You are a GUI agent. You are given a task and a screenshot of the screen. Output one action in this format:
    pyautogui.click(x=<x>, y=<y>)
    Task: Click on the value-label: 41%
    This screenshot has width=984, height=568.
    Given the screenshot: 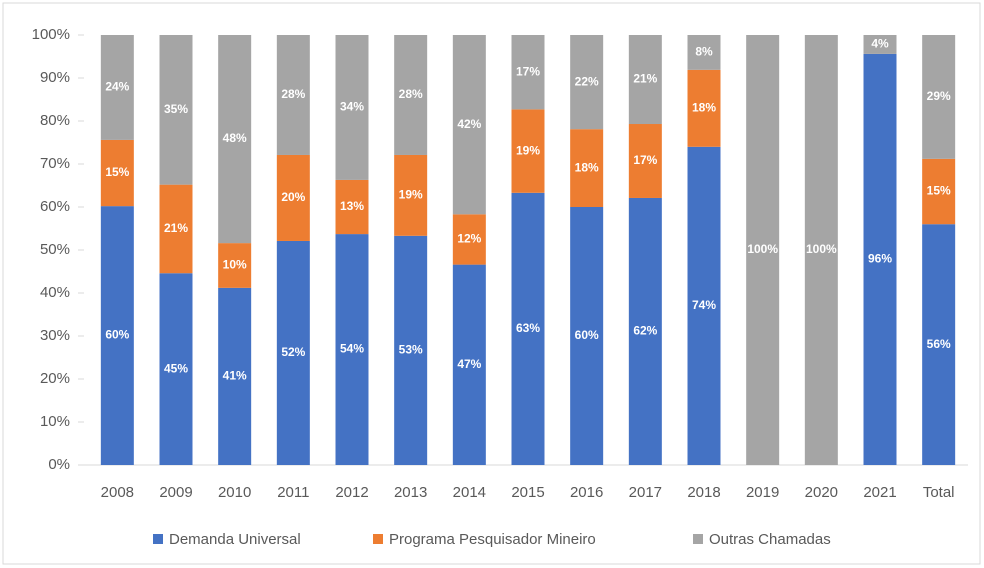 What is the action you would take?
    pyautogui.click(x=235, y=376)
    